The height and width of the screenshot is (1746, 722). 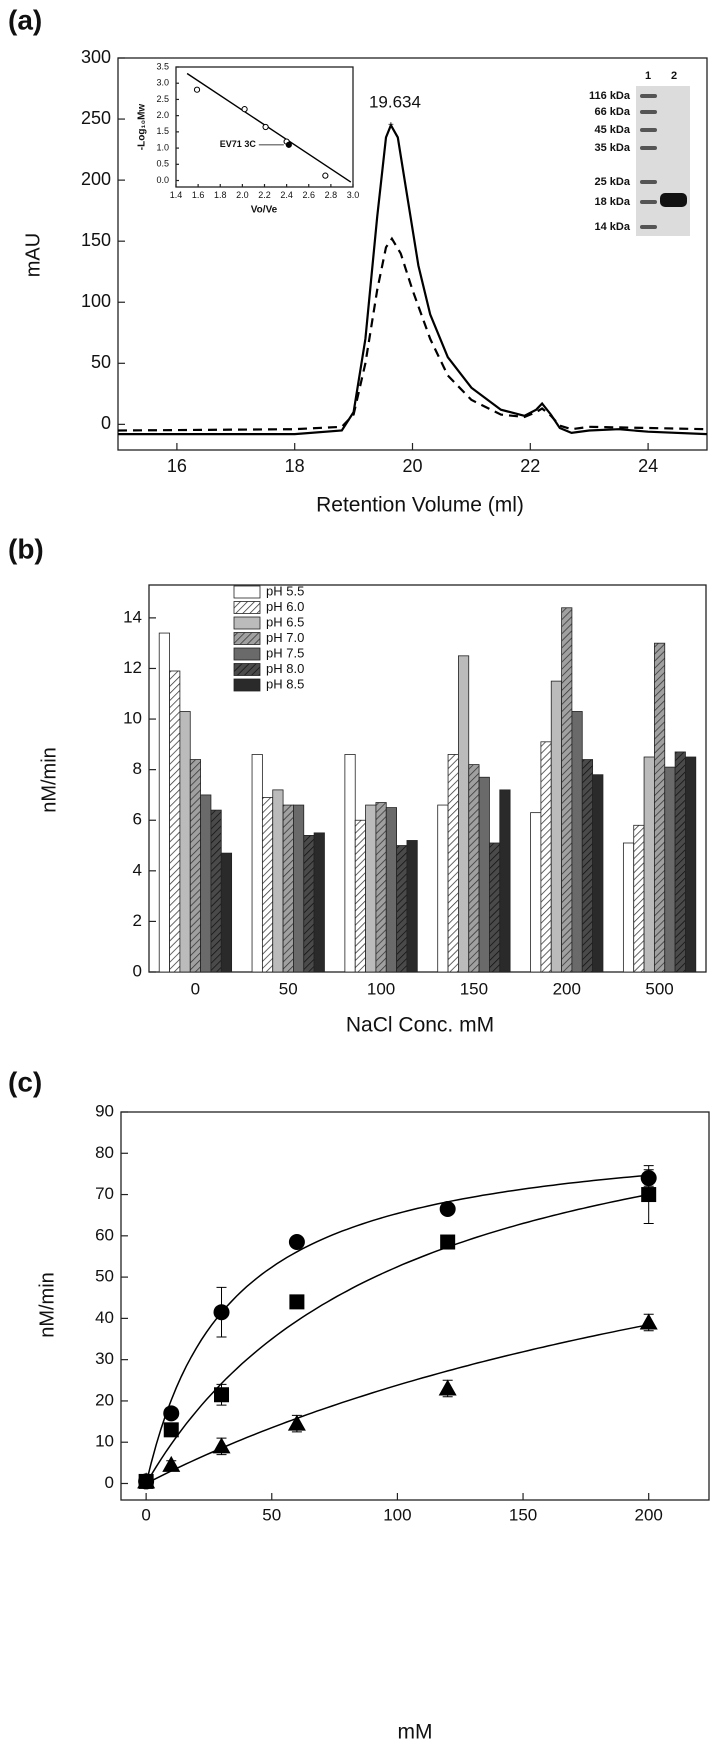 I want to click on x-tick-label: 2.2, so click(x=264, y=195).